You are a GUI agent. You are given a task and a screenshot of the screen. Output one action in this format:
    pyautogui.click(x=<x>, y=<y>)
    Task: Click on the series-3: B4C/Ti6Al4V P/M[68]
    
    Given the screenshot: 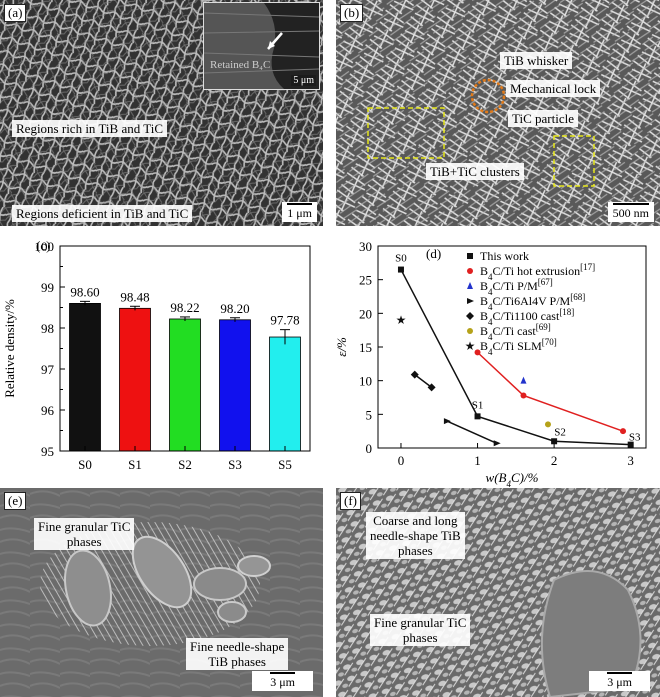 What is the action you would take?
    pyautogui.click(x=514, y=369)
    